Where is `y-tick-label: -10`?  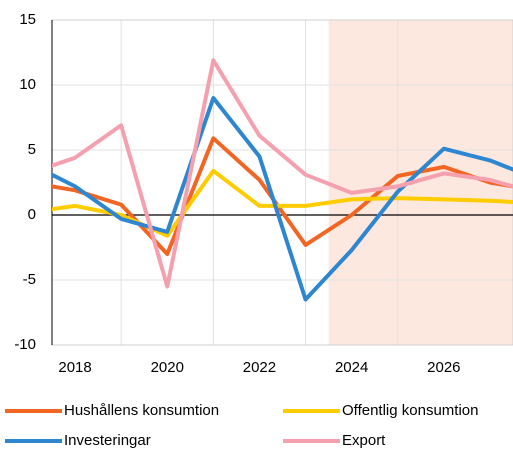
y-tick-label: -10 is located at coordinates (25, 344).